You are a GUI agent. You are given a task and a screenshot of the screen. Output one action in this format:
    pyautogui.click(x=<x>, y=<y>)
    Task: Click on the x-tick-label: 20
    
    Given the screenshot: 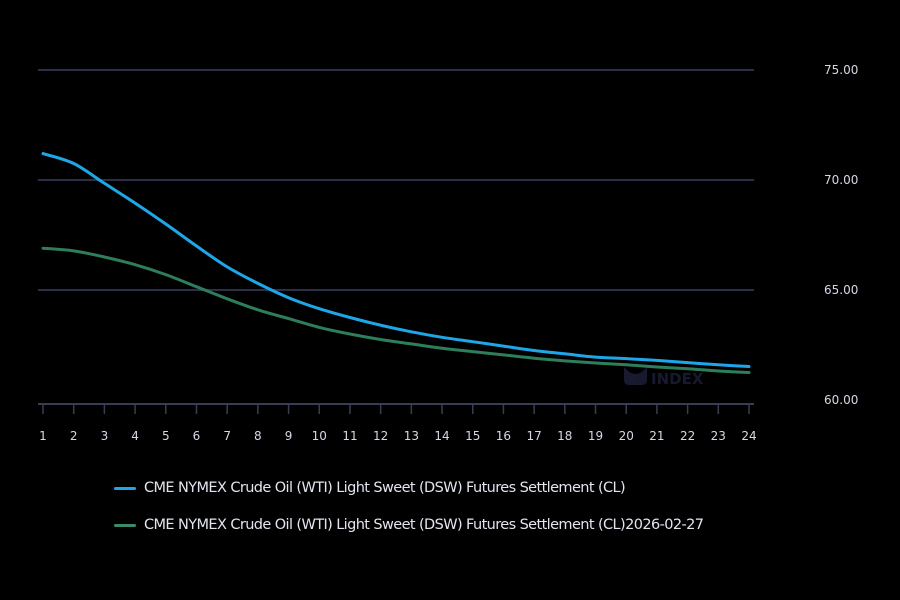 What is the action you would take?
    pyautogui.click(x=626, y=436)
    